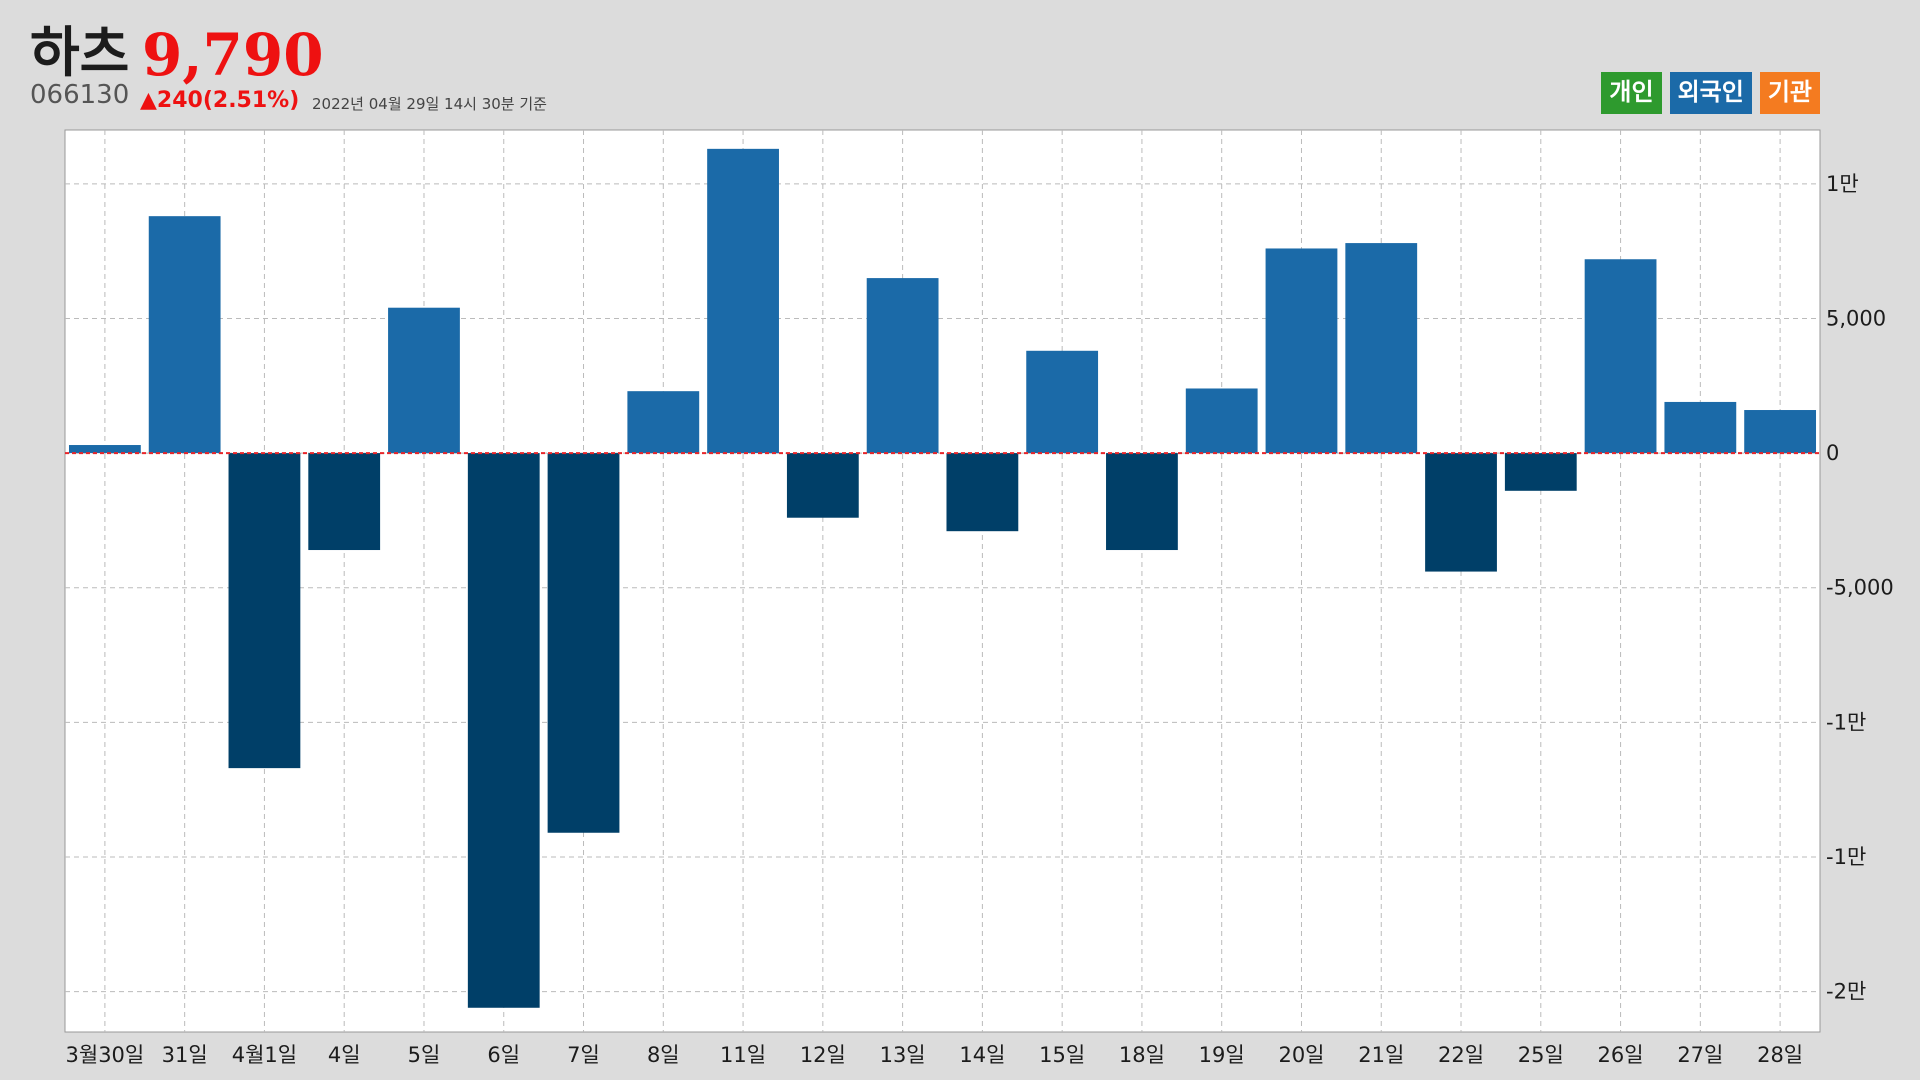 Image resolution: width=1920 pixels, height=1080 pixels. Describe the element at coordinates (1301, 1055) in the screenshot. I see `x-tick-label: 20일` at that location.